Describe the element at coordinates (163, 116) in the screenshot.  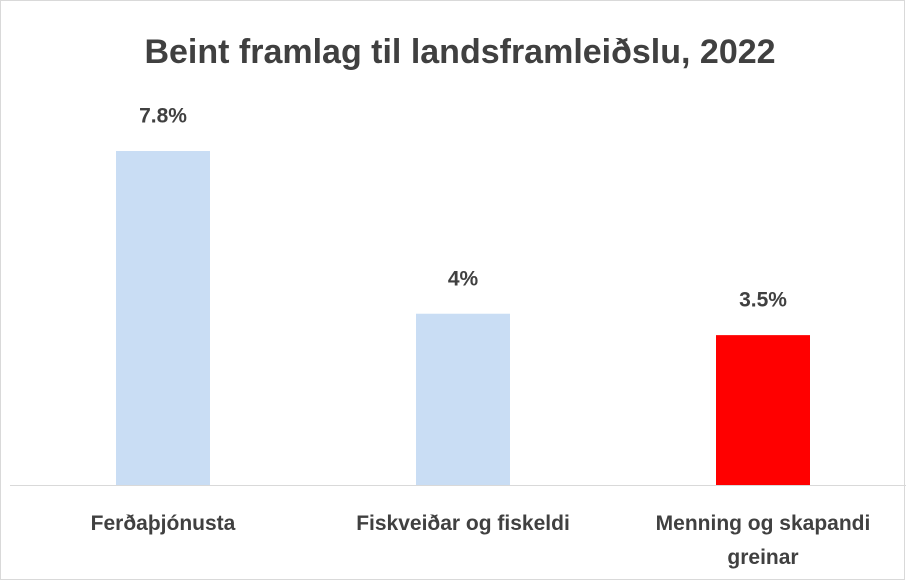
I see `data-label: 7.8%` at that location.